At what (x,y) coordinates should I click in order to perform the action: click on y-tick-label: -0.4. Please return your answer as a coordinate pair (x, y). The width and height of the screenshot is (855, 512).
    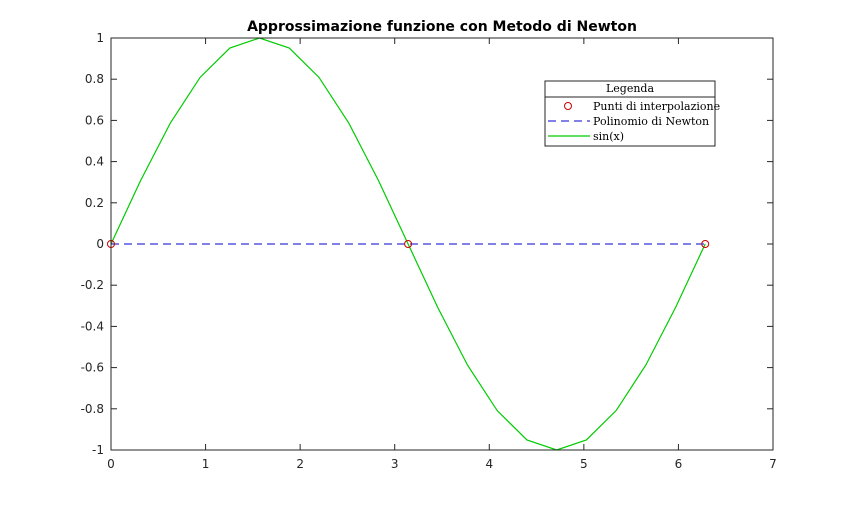
    Looking at the image, I should click on (92, 326).